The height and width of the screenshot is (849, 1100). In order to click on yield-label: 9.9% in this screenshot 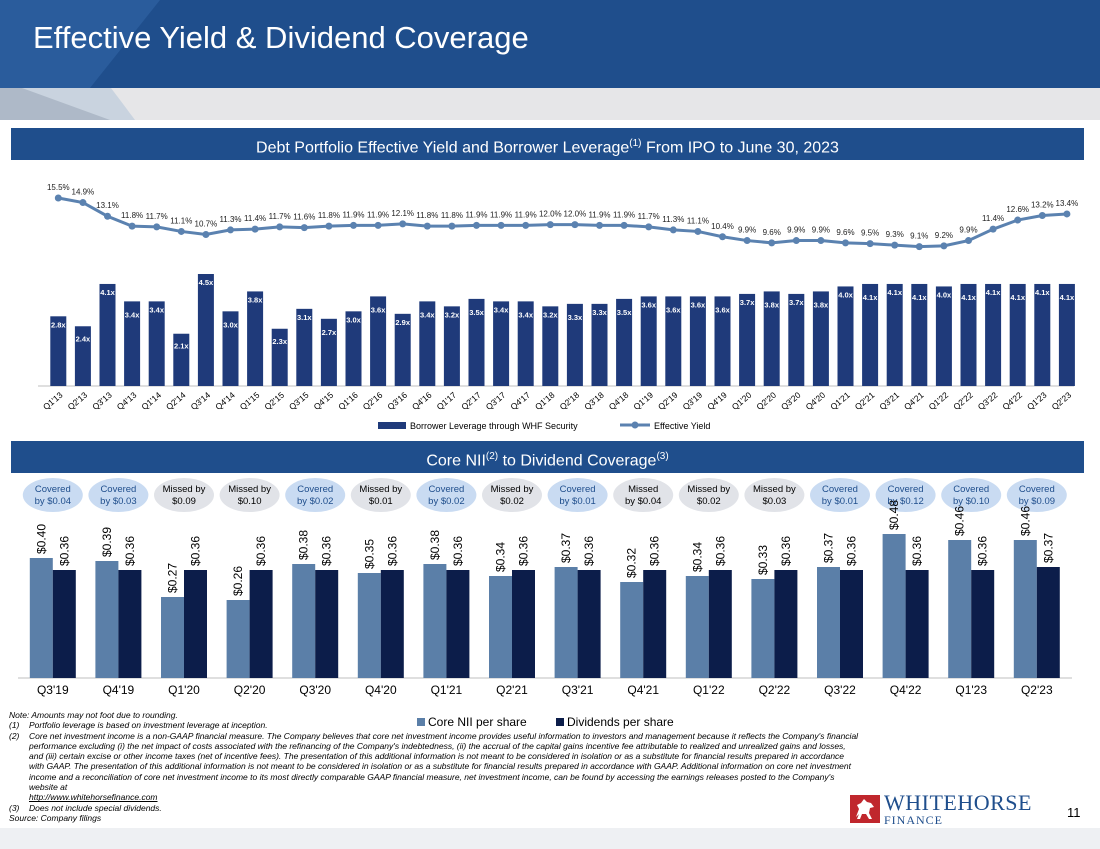, I will do `click(968, 230)`.